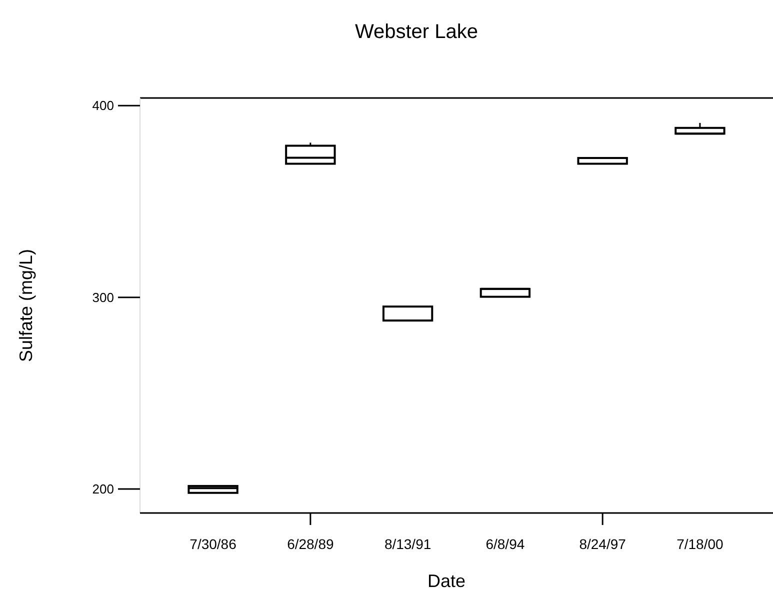  Describe the element at coordinates (103, 106) in the screenshot. I see `y-tick-label: 400` at that location.